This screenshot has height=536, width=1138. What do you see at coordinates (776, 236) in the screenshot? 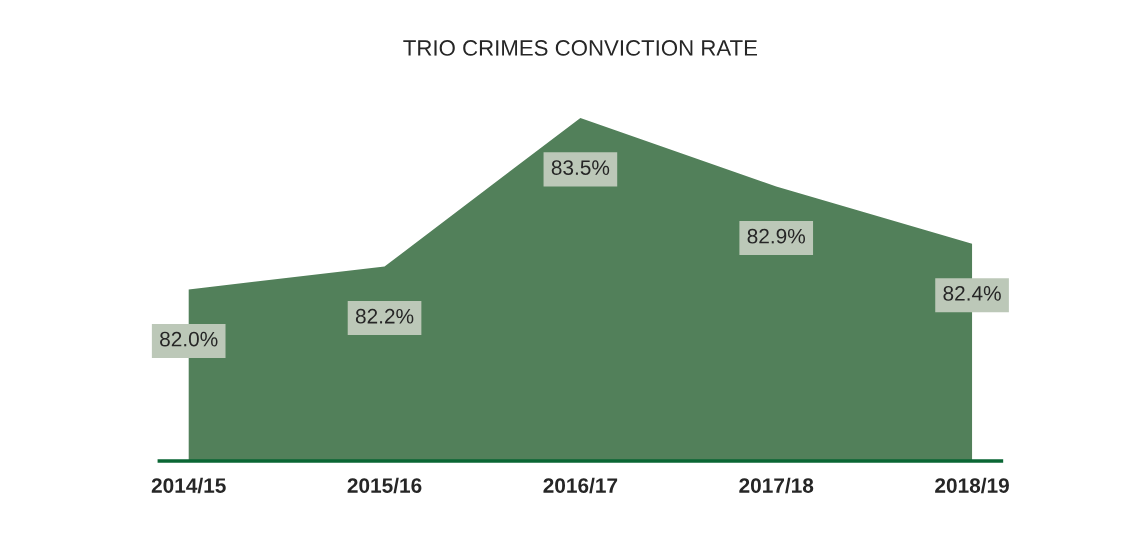
I see `data-label: 82.9%` at bounding box center [776, 236].